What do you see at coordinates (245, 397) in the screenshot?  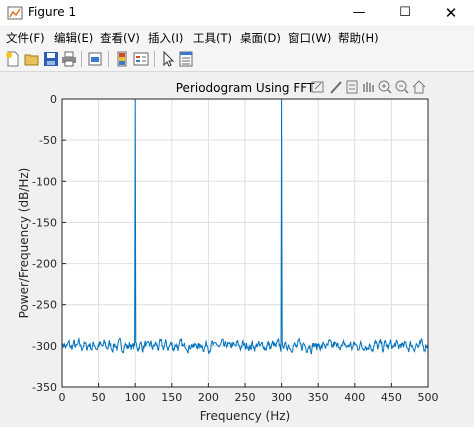 I see `x-tick-label: 250` at bounding box center [245, 397].